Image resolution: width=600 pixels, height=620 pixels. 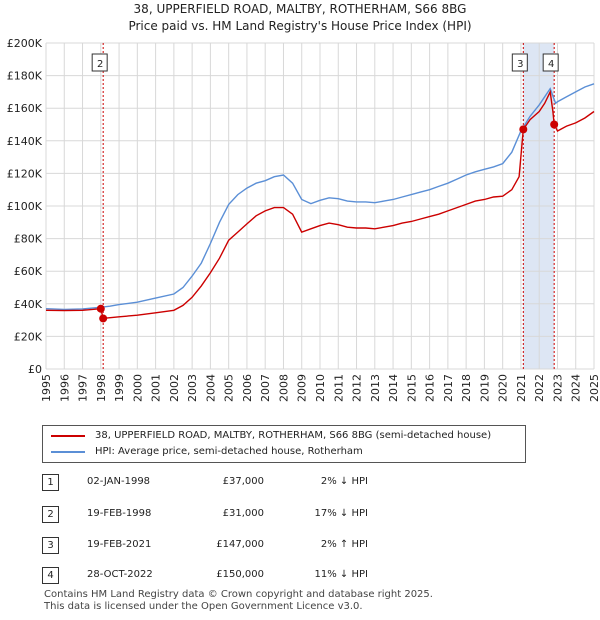 I want to click on x-tick-label: 2012, so click(x=357, y=388).